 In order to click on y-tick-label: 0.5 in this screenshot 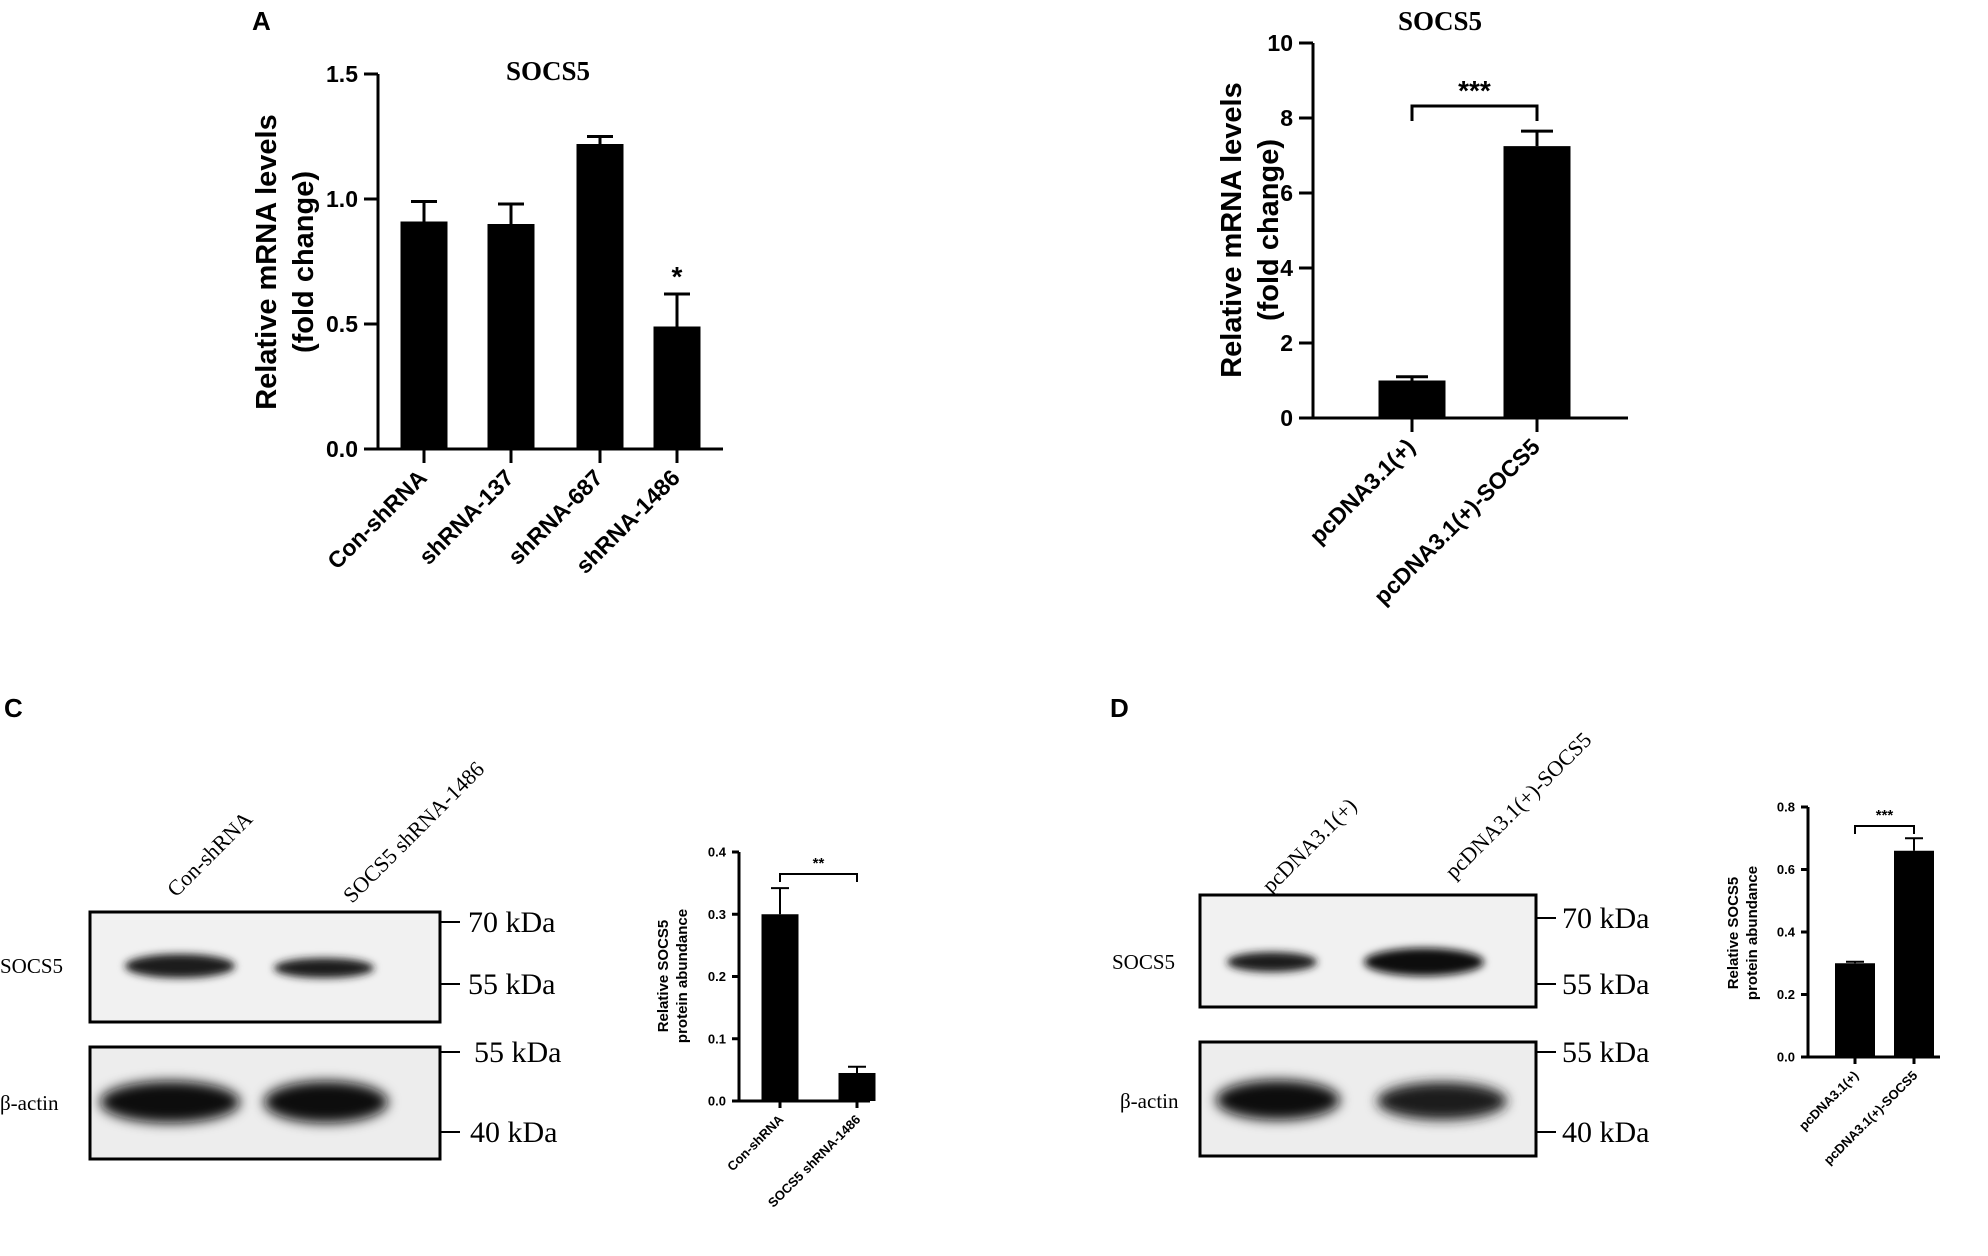, I will do `click(342, 324)`.